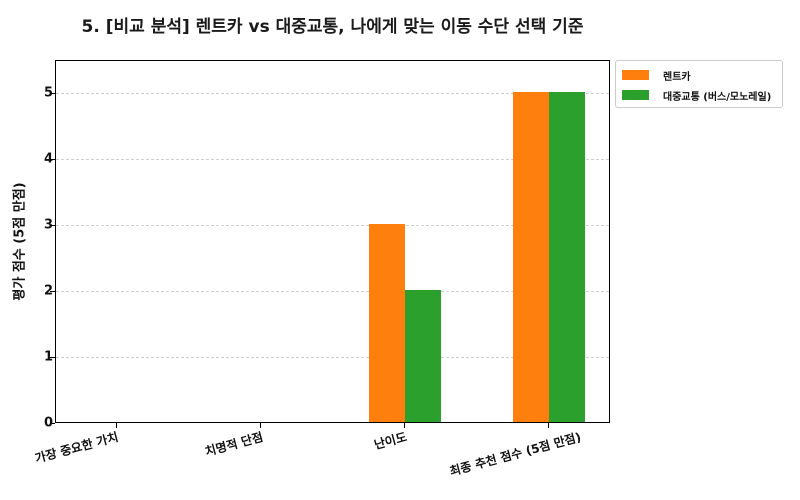  What do you see at coordinates (677, 77) in the screenshot?
I see `legend-label-rentcar: 렌트카` at bounding box center [677, 77].